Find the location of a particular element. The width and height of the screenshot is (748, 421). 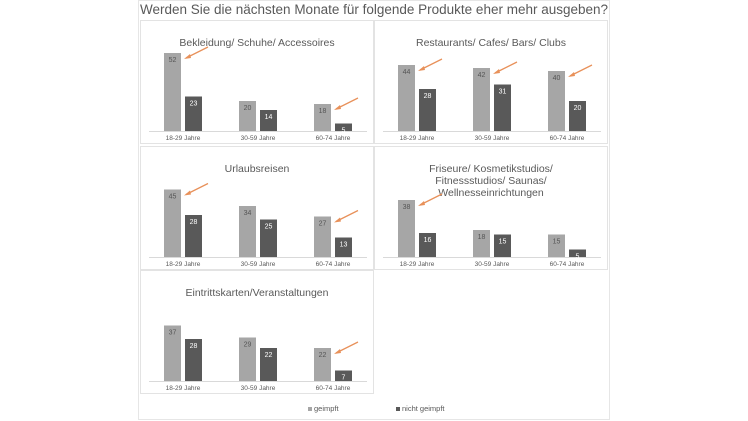

panel-title: Bekleidung/ Schuhe/ Accessoires is located at coordinates (257, 43).